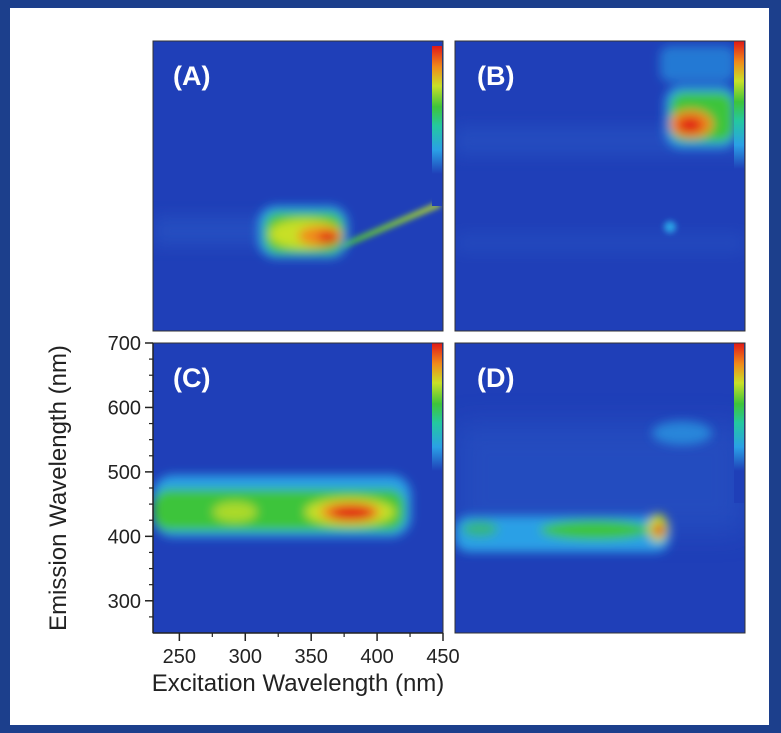 This screenshot has width=781, height=733. I want to click on panel-d-spot-upper, so click(682, 433).